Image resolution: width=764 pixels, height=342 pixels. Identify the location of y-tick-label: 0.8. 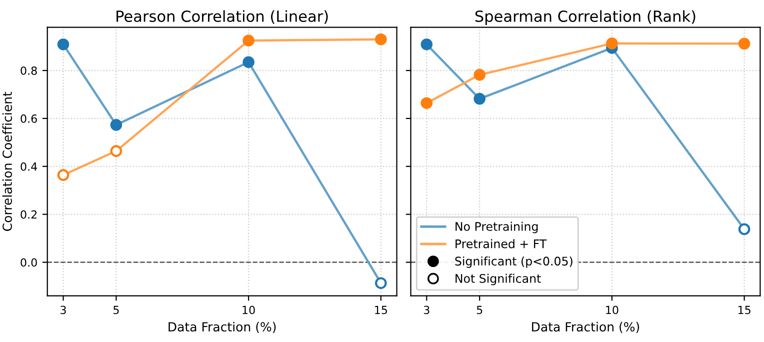
(28, 70).